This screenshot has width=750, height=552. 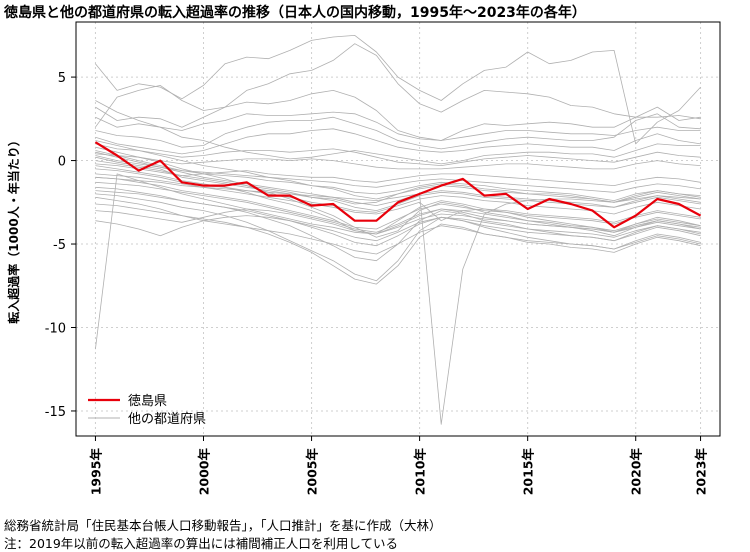 What do you see at coordinates (528, 472) in the screenshot?
I see `x-tick-label: 2015年` at bounding box center [528, 472].